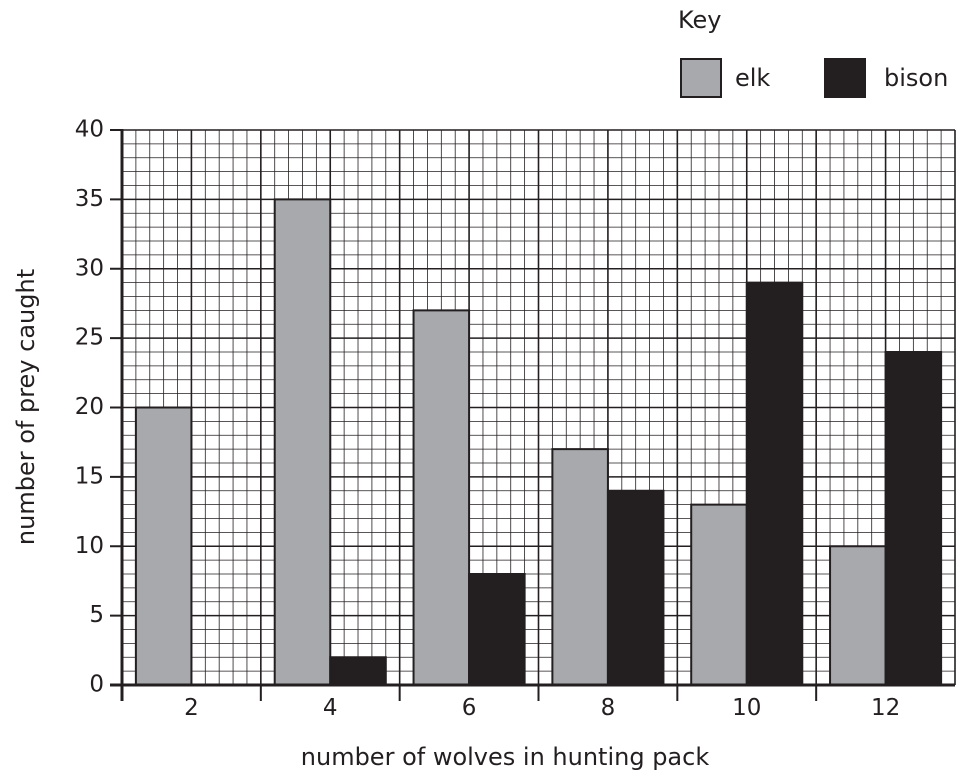 The width and height of the screenshot is (956, 778). Describe the element at coordinates (608, 708) in the screenshot. I see `x-tick-label: 8` at that location.